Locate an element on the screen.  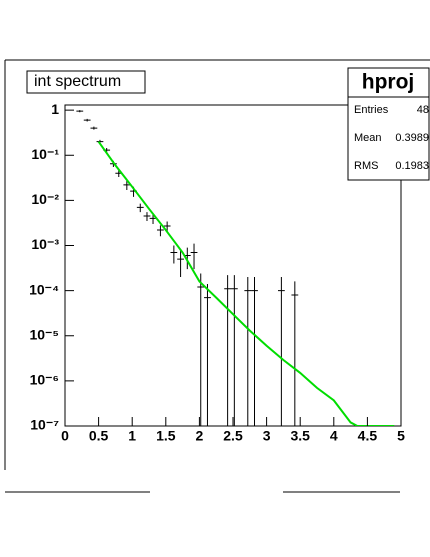
y-tick-label: 10⁻³ is located at coordinates (45, 244).